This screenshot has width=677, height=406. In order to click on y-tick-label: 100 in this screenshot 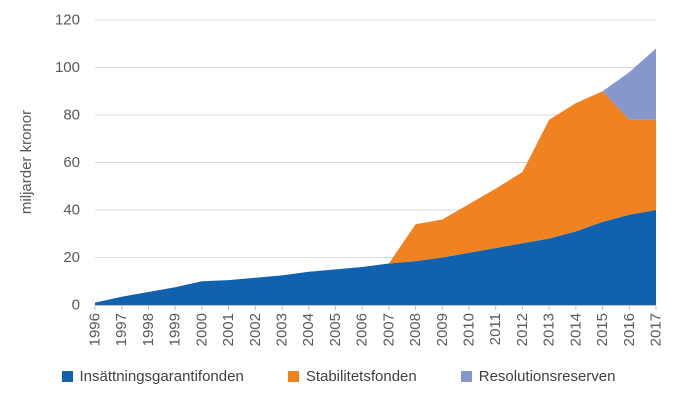, I will do `click(67, 67)`.